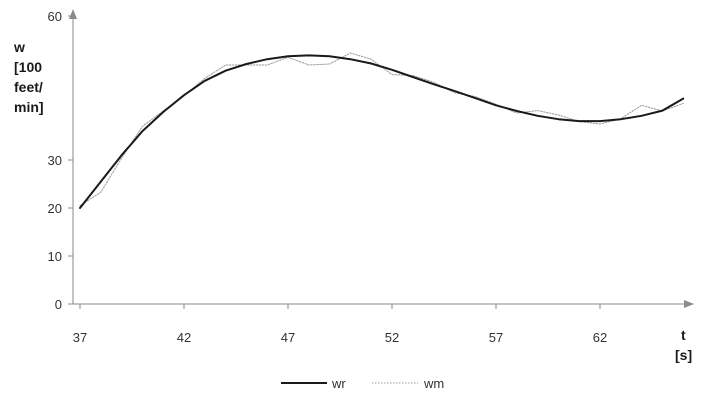 This screenshot has width=702, height=394. What do you see at coordinates (73, 14) in the screenshot?
I see `y-axis-arrow` at bounding box center [73, 14].